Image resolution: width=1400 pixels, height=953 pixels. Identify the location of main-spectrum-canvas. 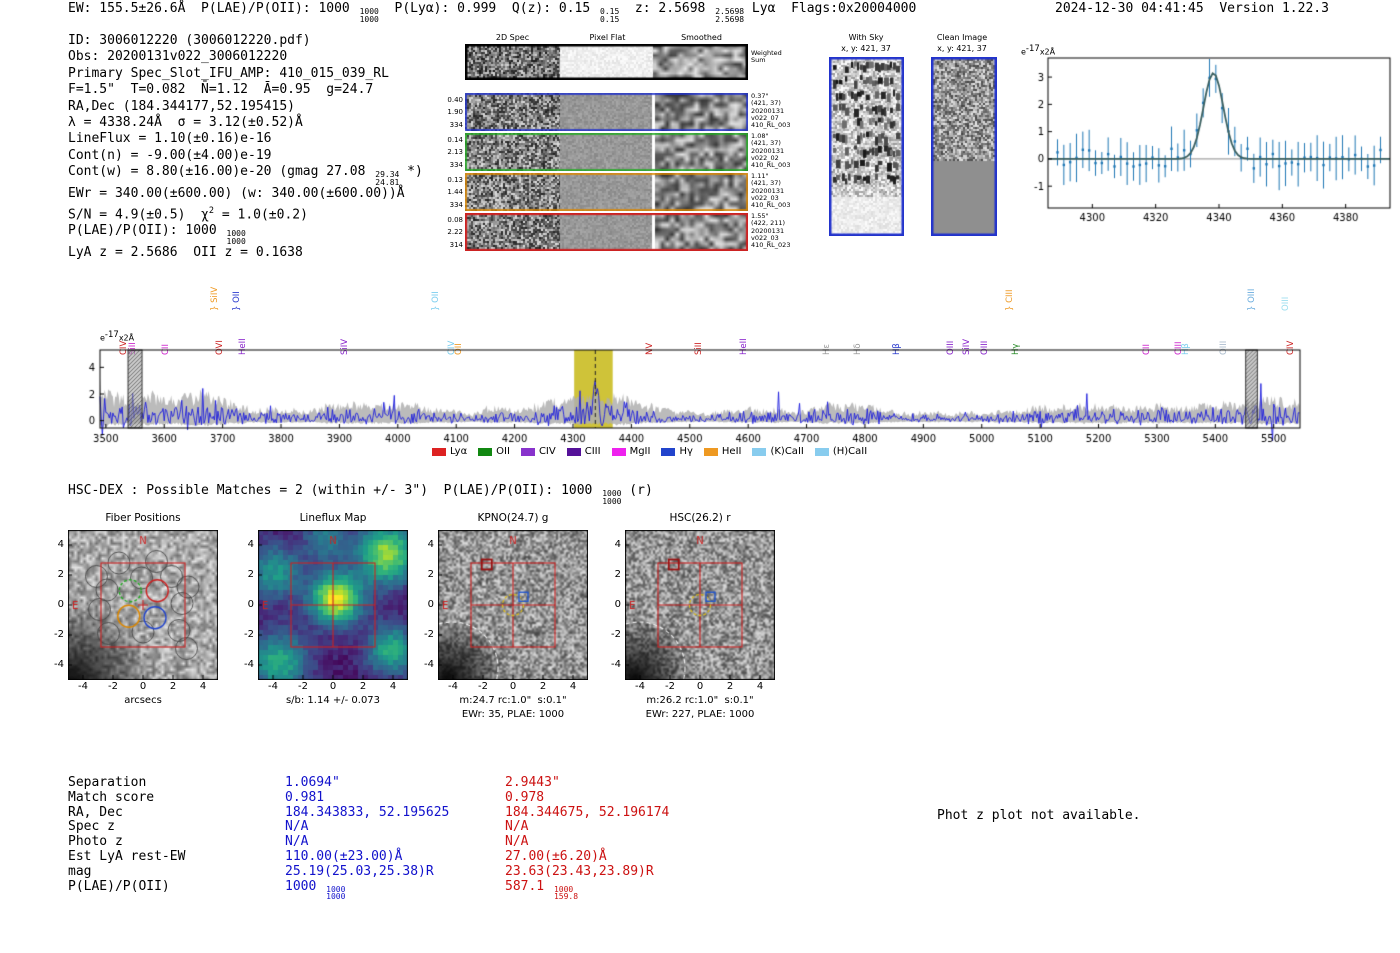
(700, 400).